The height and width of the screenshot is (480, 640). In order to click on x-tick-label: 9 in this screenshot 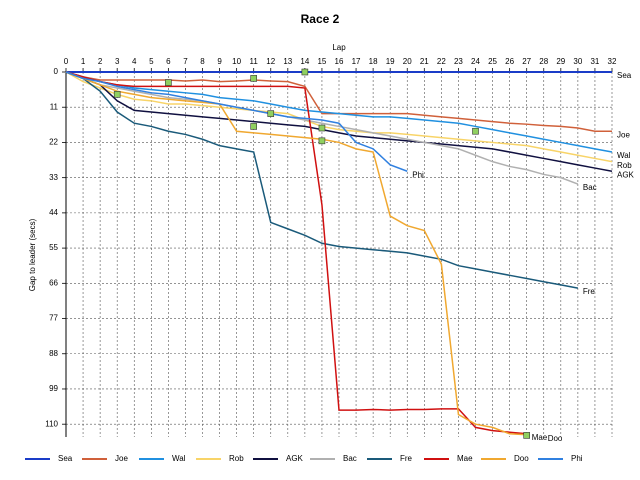, I will do `click(219, 61)`.